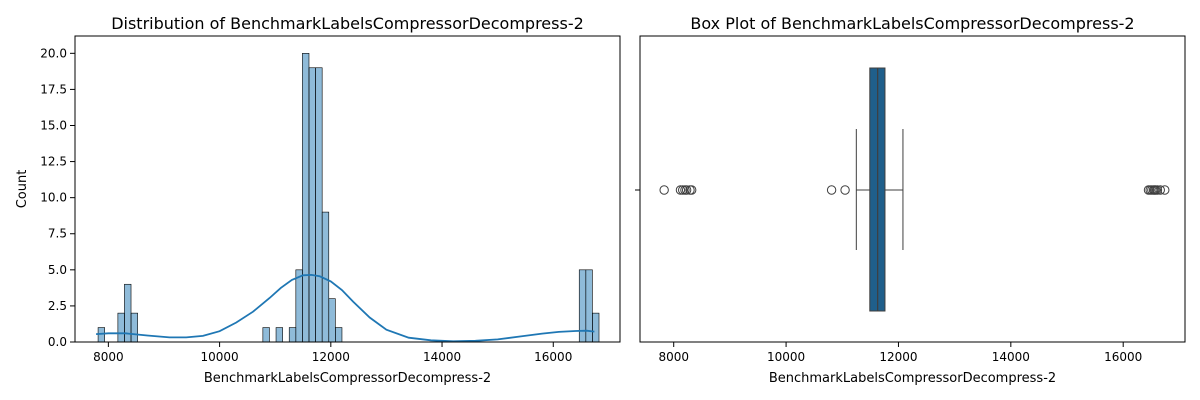 This screenshot has height=400, width=1200. What do you see at coordinates (53, 89) in the screenshot?
I see `histogram-y-tick-label: 17.5` at bounding box center [53, 89].